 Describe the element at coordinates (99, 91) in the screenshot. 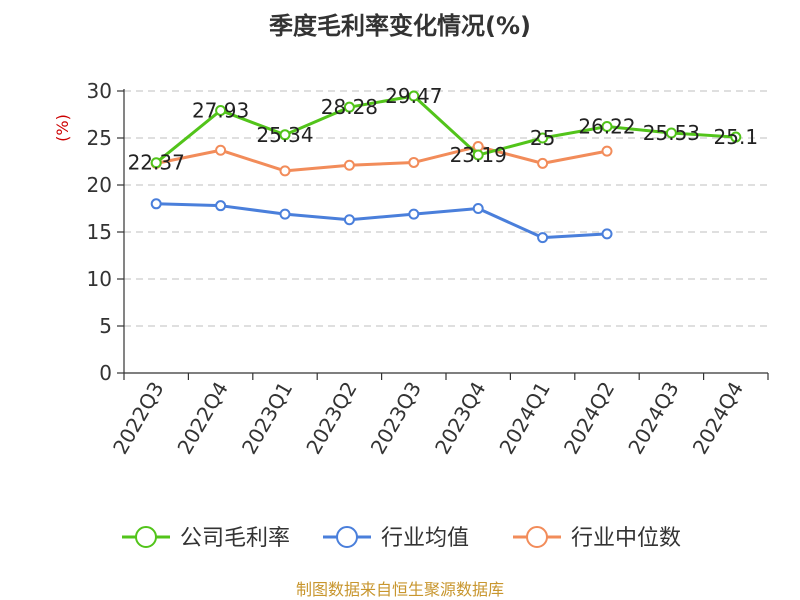

I see `y-tick-label: 30` at that location.